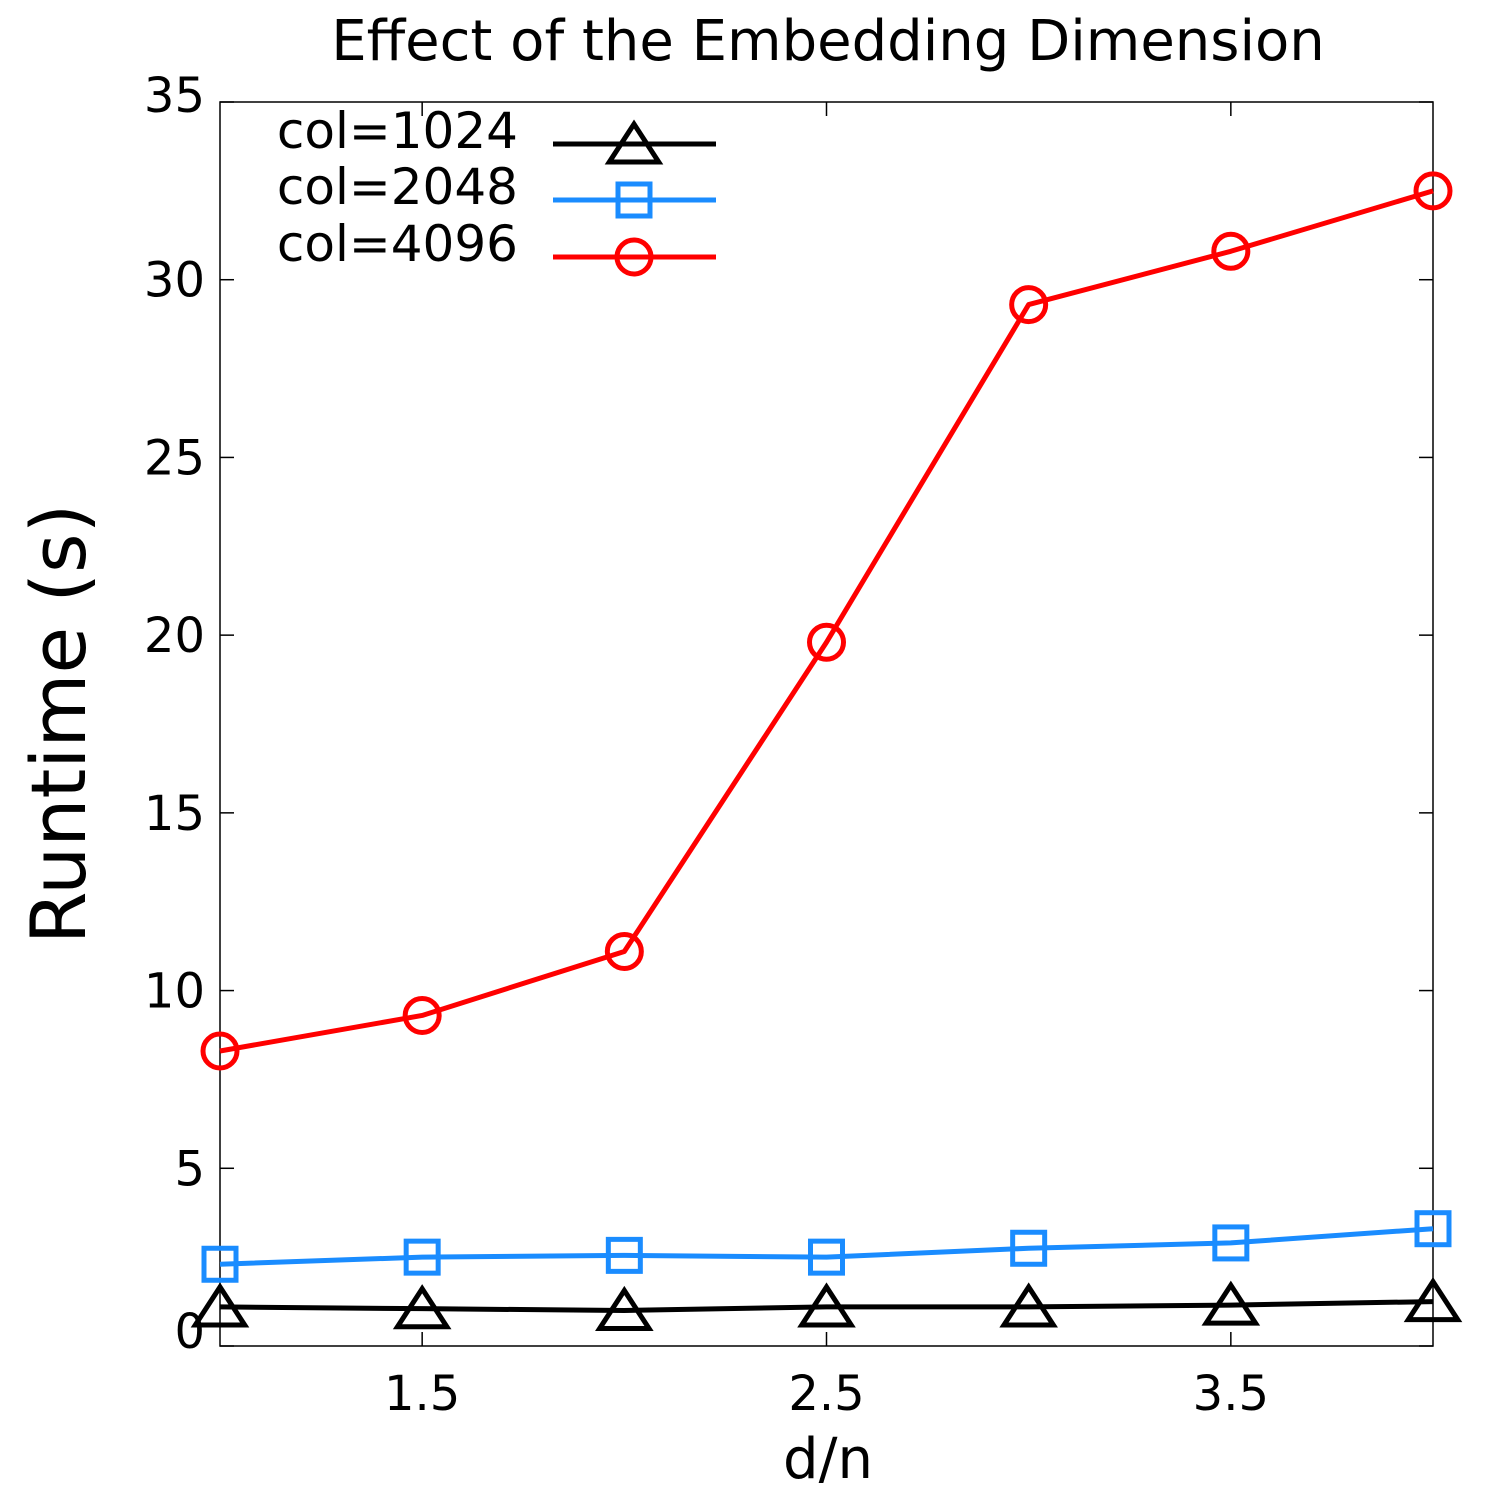 The image size is (1500, 1500). Describe the element at coordinates (1231, 1394) in the screenshot. I see `x-tick-label: 3.5` at that location.